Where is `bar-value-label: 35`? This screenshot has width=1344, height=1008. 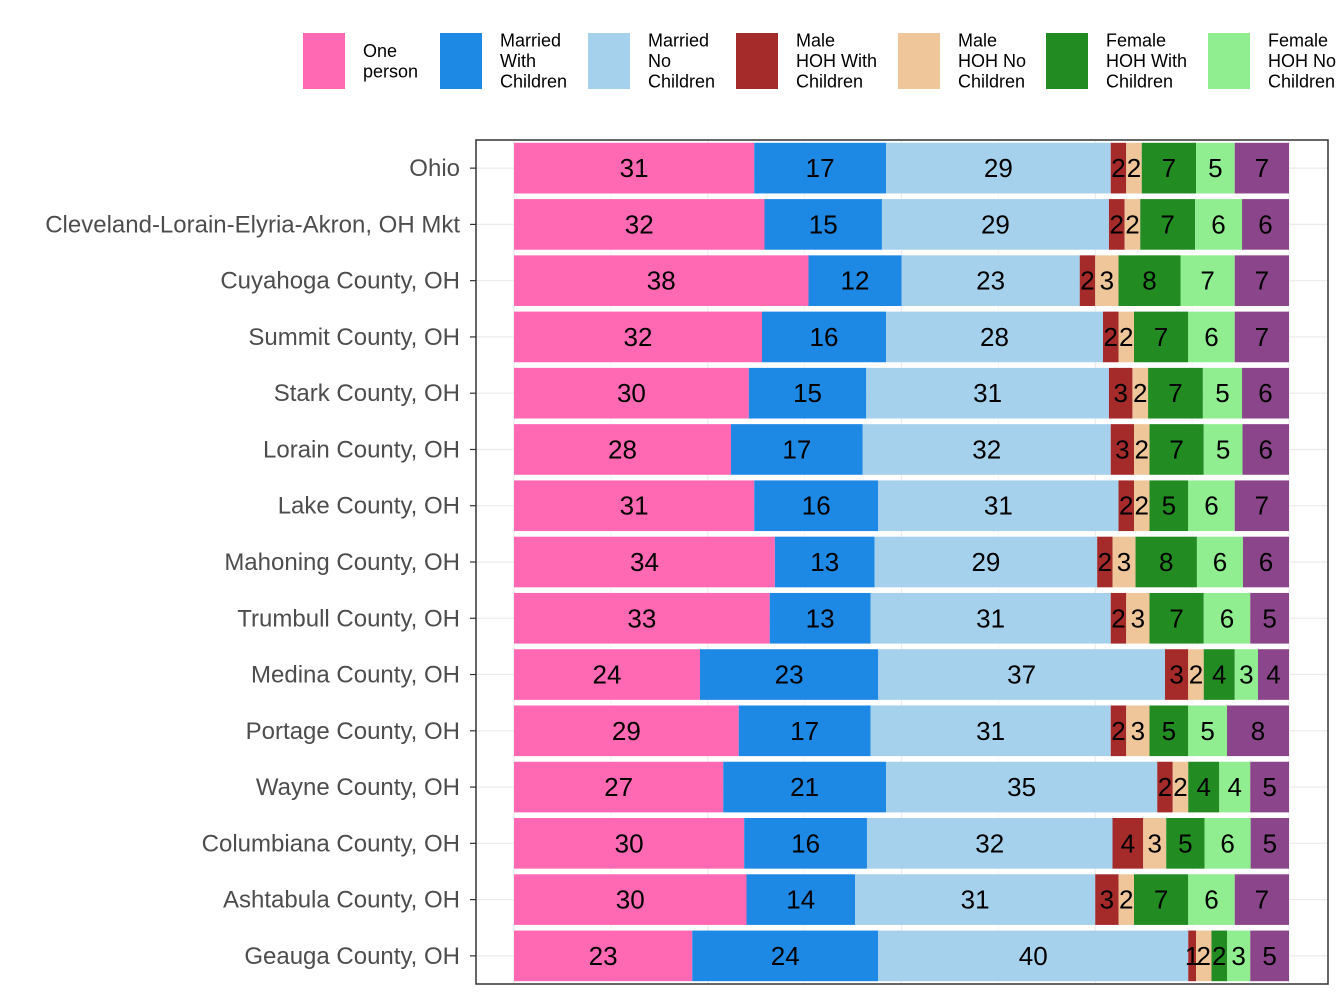
bar-value-label: 35 is located at coordinates (1021, 787).